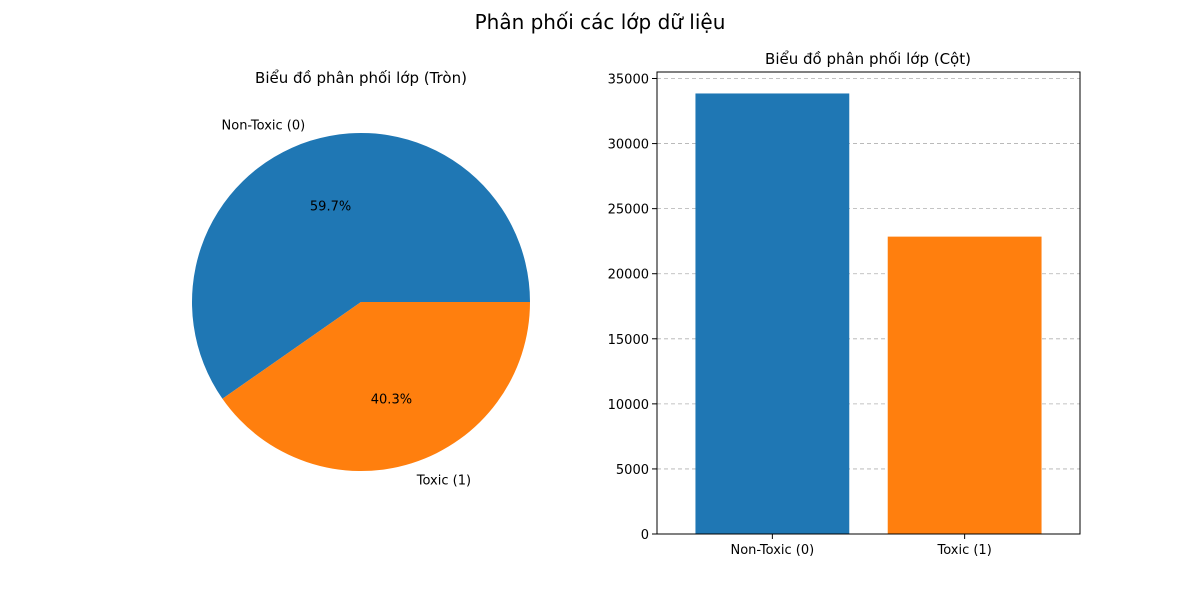 This screenshot has height=600, width=1200. I want to click on x-tick-label: Non-Toxic (0), so click(773, 550).